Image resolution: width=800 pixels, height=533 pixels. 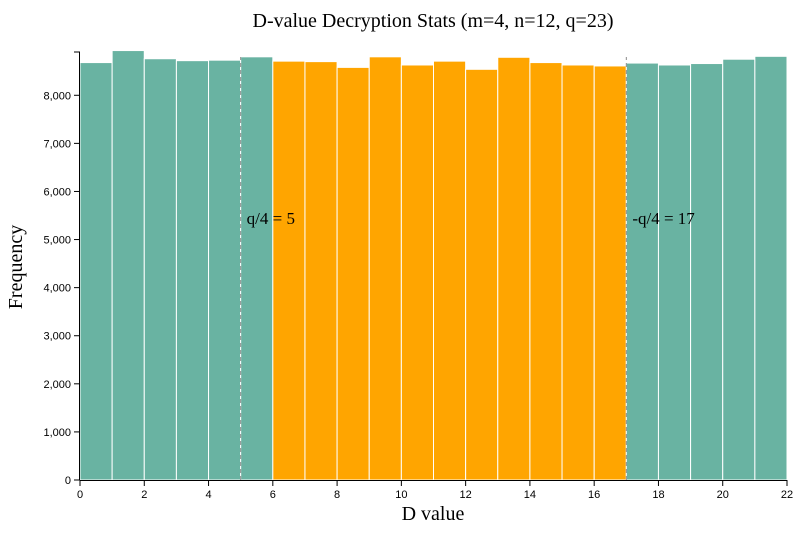 What do you see at coordinates (57, 337) in the screenshot?
I see `y-tick-label: 3,000` at bounding box center [57, 337].